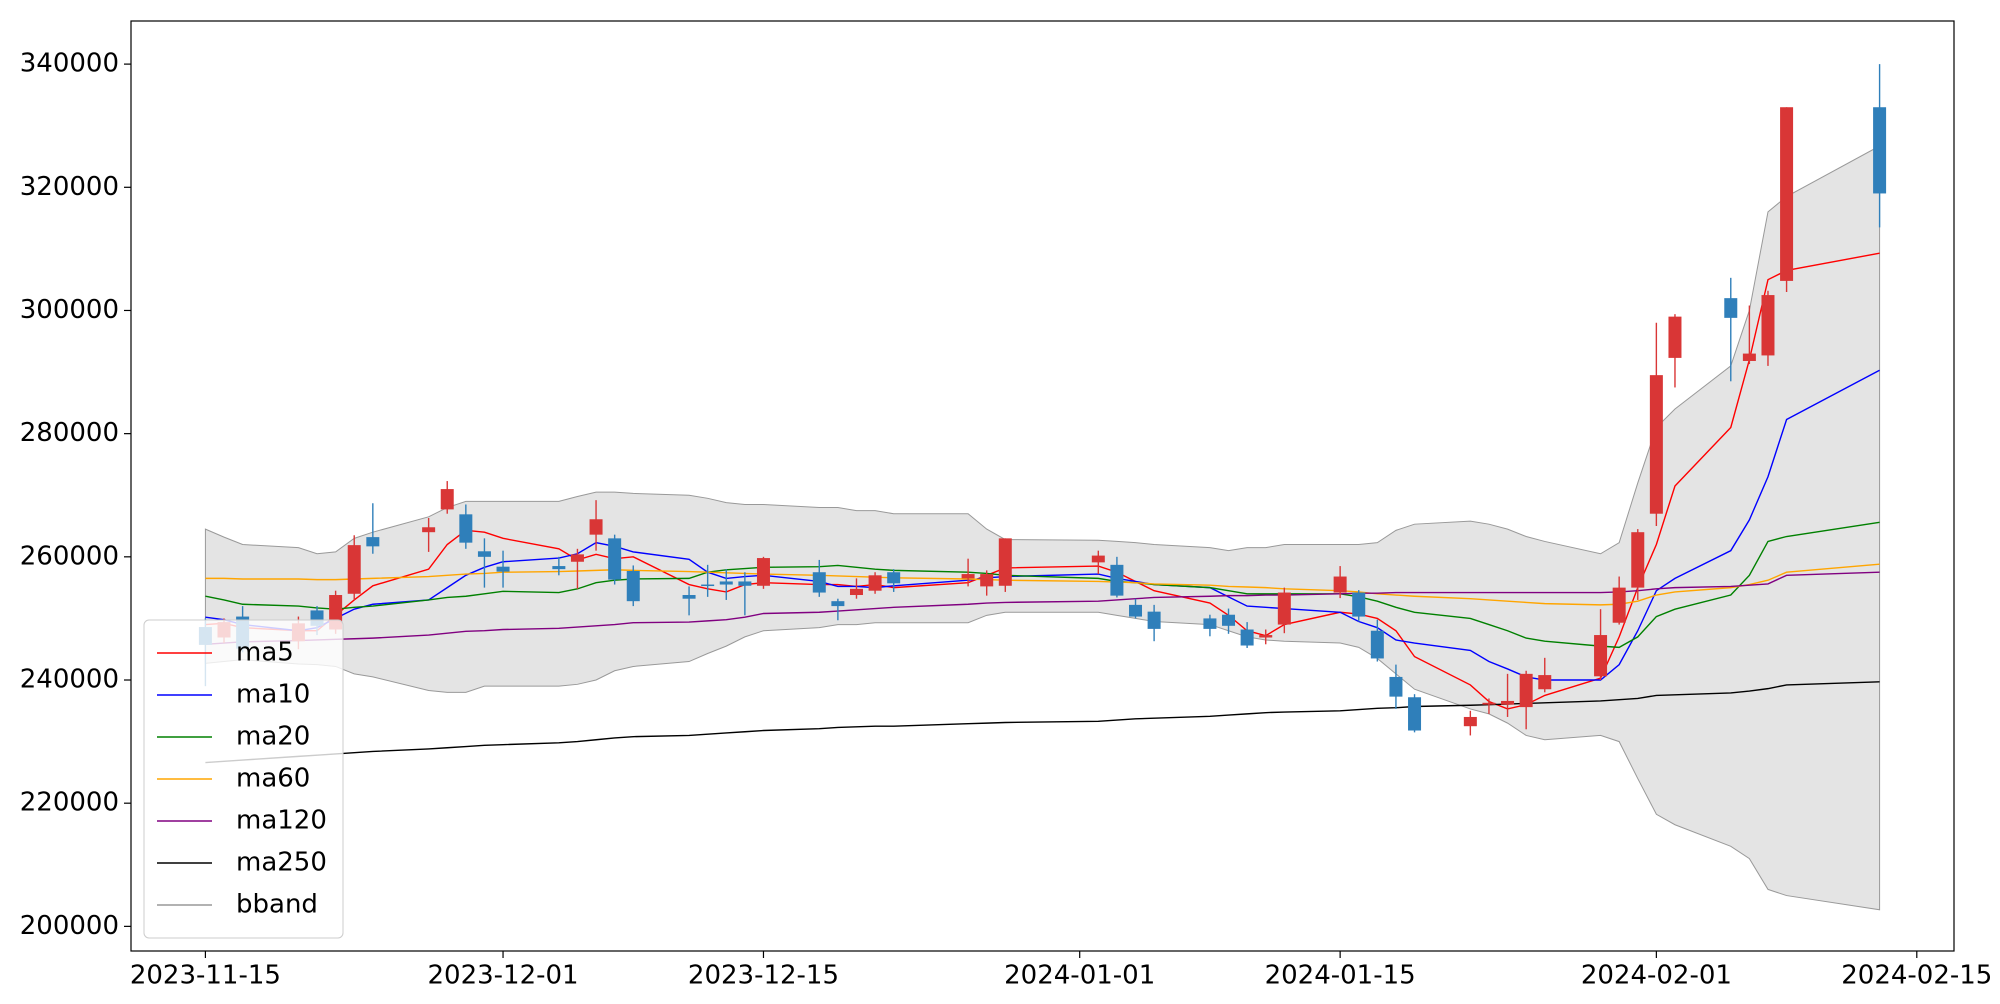 The height and width of the screenshot is (1004, 2000). I want to click on legend-label: ma250, so click(281, 863).